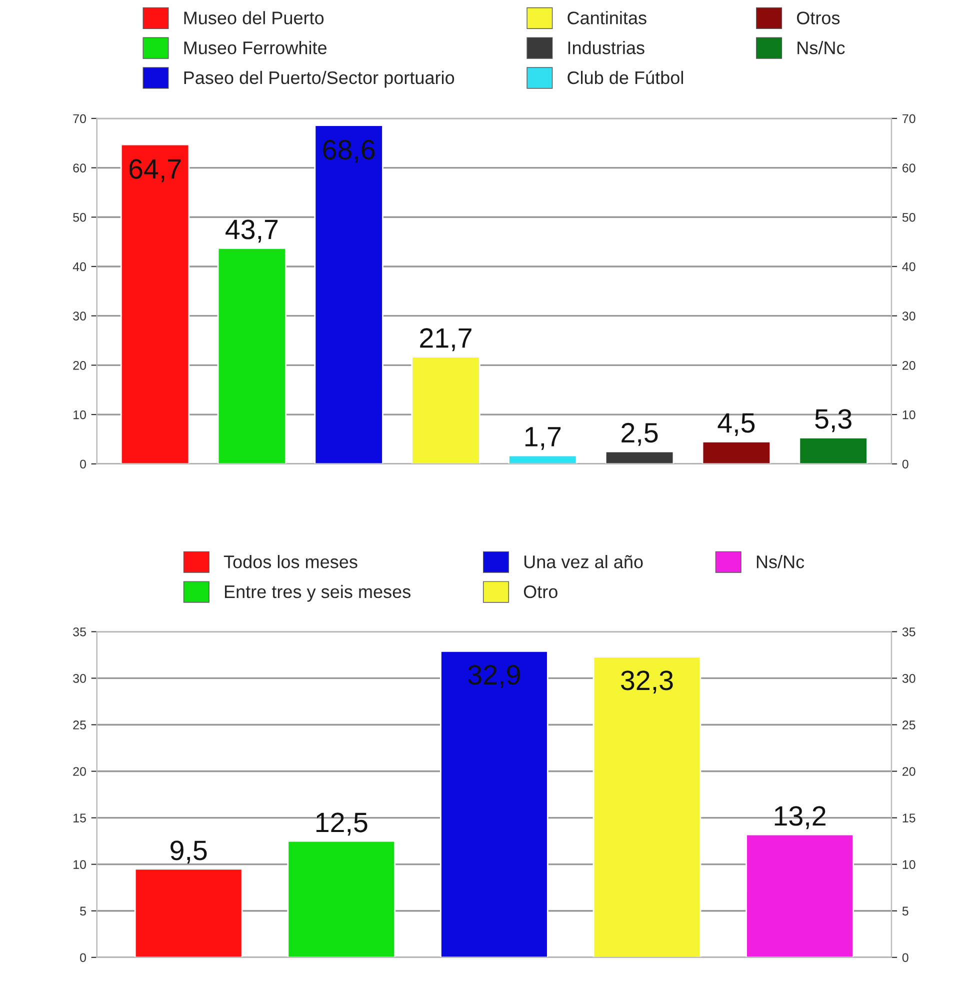 This screenshot has height=987, width=969. Describe the element at coordinates (909, 631) in the screenshot. I see `y2-tick-label: 35` at that location.